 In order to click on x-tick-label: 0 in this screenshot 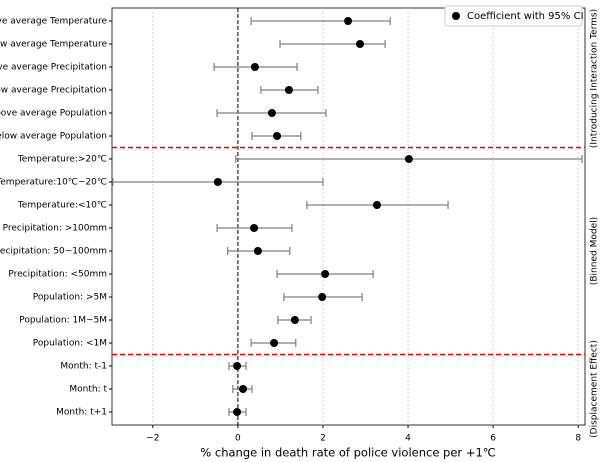, I will do `click(238, 439)`.